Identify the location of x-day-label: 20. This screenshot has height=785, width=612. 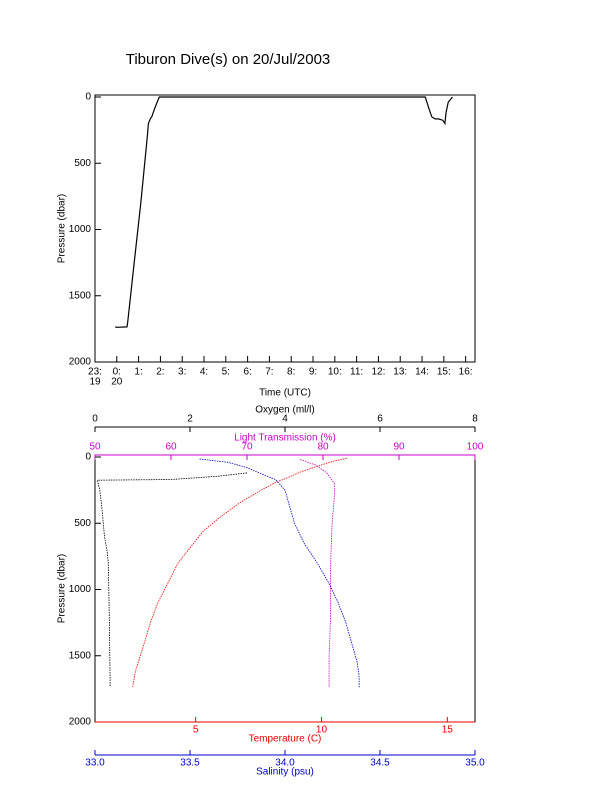
(117, 382).